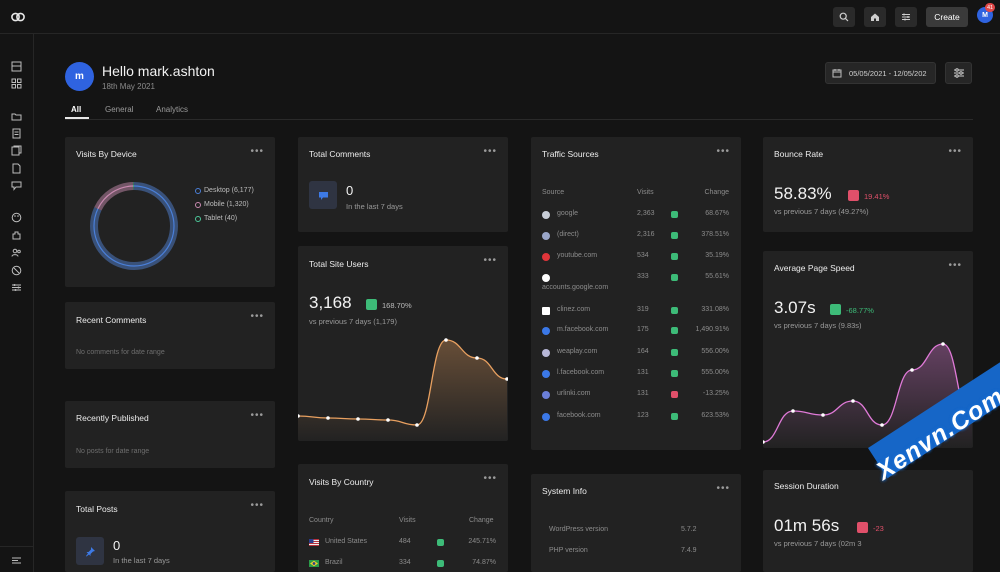 The height and width of the screenshot is (572, 1000). What do you see at coordinates (643, 255) in the screenshot?
I see `source-visits: 534` at bounding box center [643, 255].